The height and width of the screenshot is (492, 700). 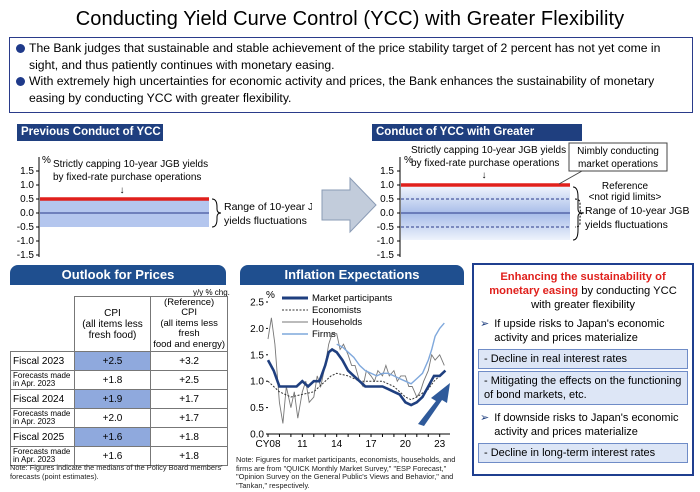 What do you see at coordinates (211, 292) in the screenshot?
I see `outlook-unit: y/y % chg.` at bounding box center [211, 292].